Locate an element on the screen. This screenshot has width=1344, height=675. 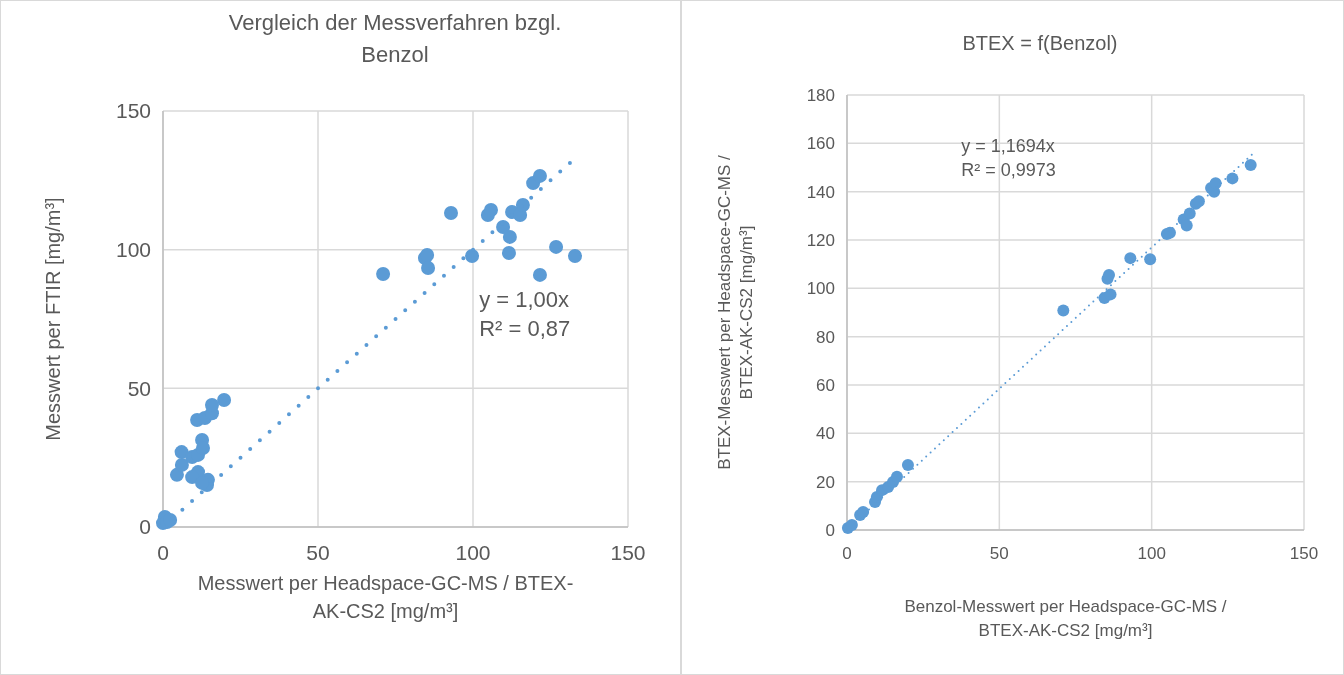
x-axis-title: Messwert per Headspace-GC-MS / BTEX-AK-CS2 [mg/m³] is located at coordinates (385, 597).